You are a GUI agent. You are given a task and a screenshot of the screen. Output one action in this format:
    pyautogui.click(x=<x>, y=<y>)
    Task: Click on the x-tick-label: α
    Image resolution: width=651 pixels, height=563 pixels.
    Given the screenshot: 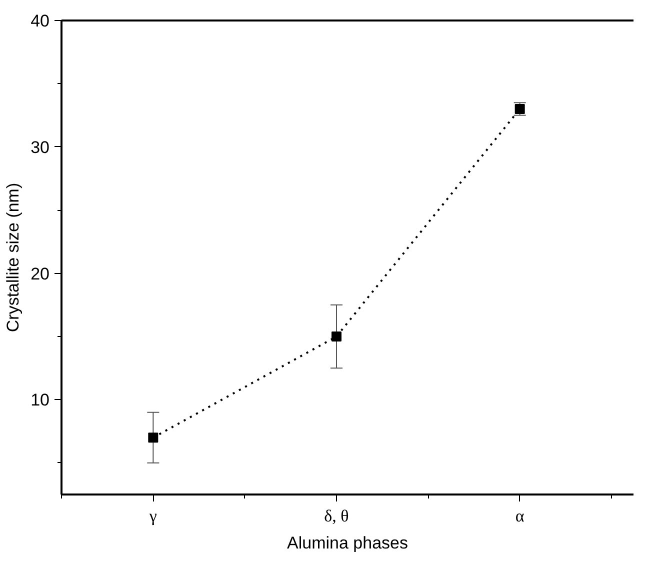 What is the action you would take?
    pyautogui.click(x=519, y=516)
    